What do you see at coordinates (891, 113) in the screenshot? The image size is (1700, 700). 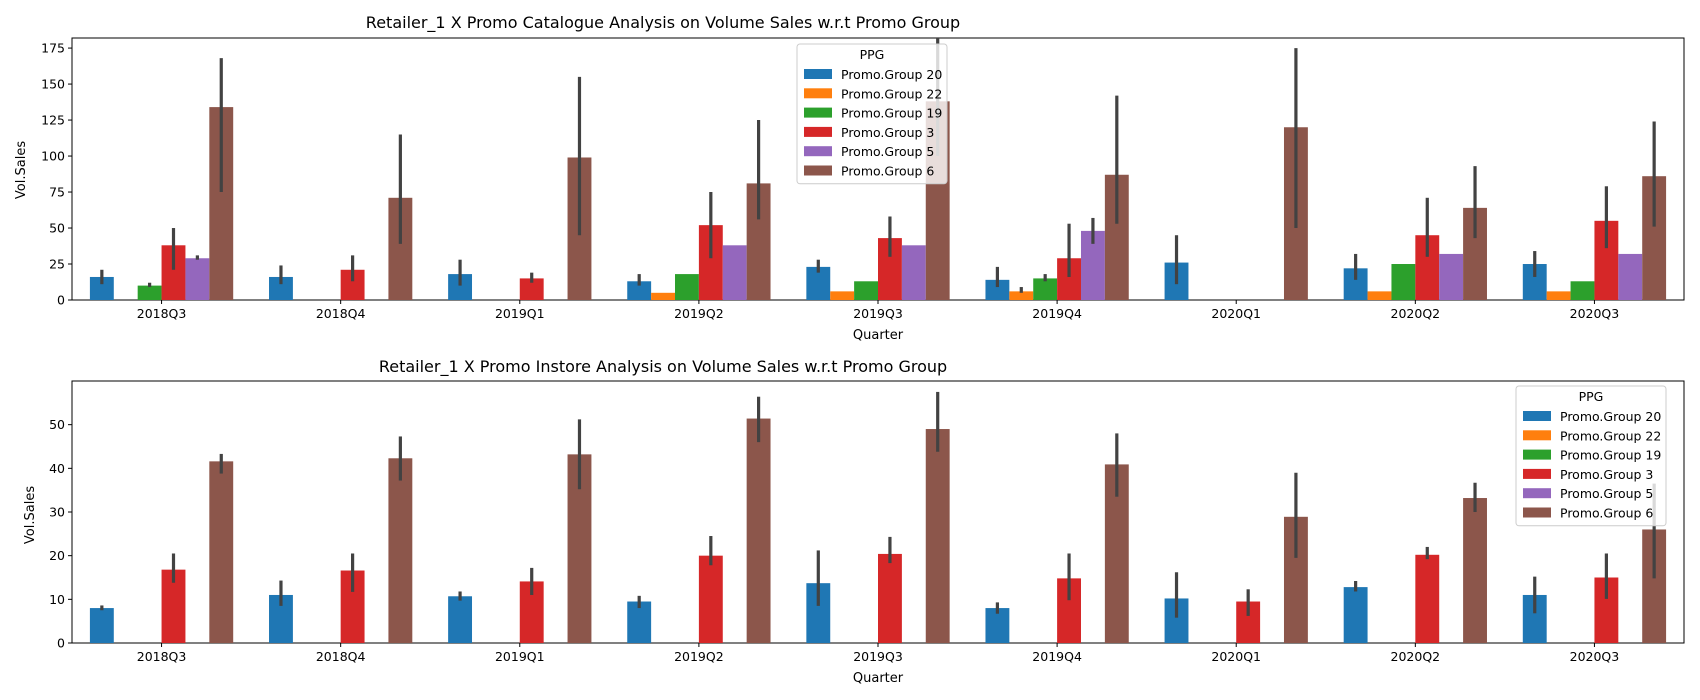 I see `legend-label: Promo.Group 19` at bounding box center [891, 113].